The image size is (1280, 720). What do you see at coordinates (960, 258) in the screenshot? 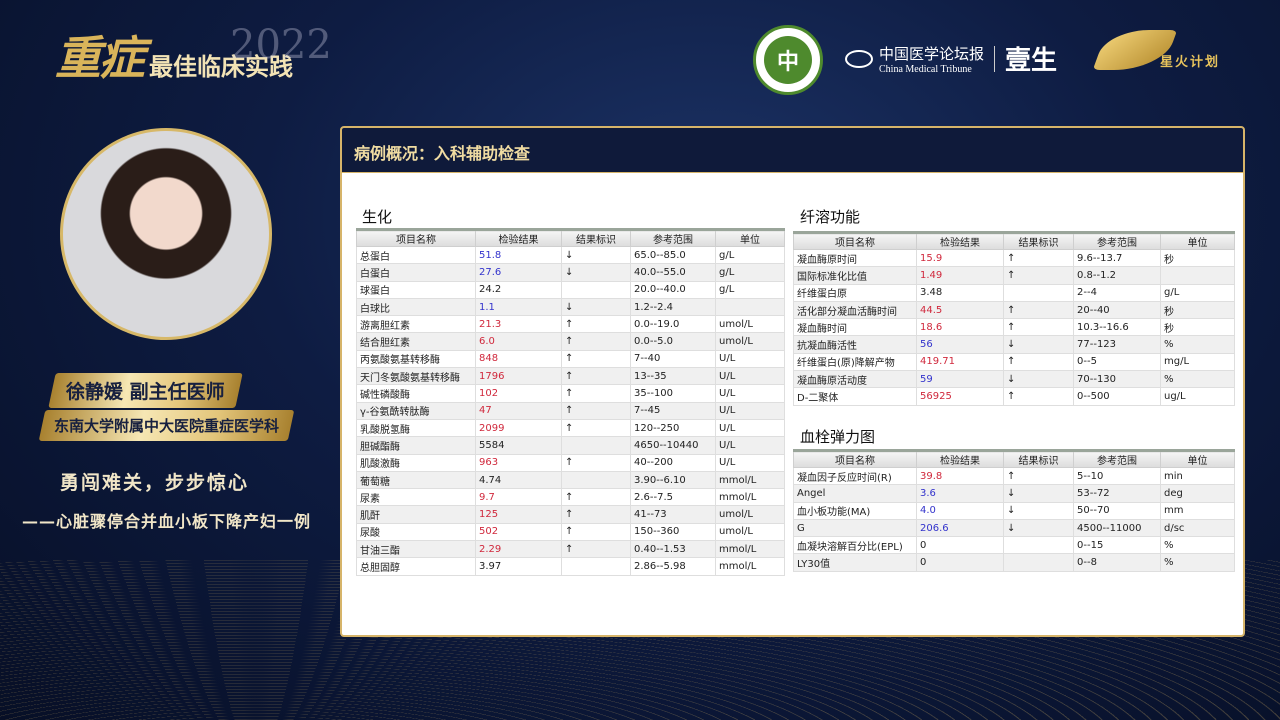
I see `cell-result: 15.9` at bounding box center [960, 258].